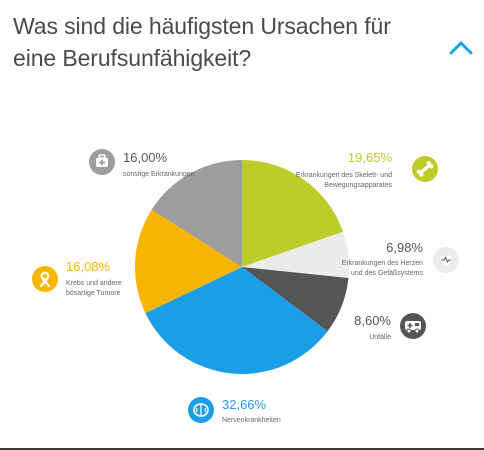  I want to click on annotation-krebs: 16,08% Krebs und andere bösartige Tumore, so click(77, 278).